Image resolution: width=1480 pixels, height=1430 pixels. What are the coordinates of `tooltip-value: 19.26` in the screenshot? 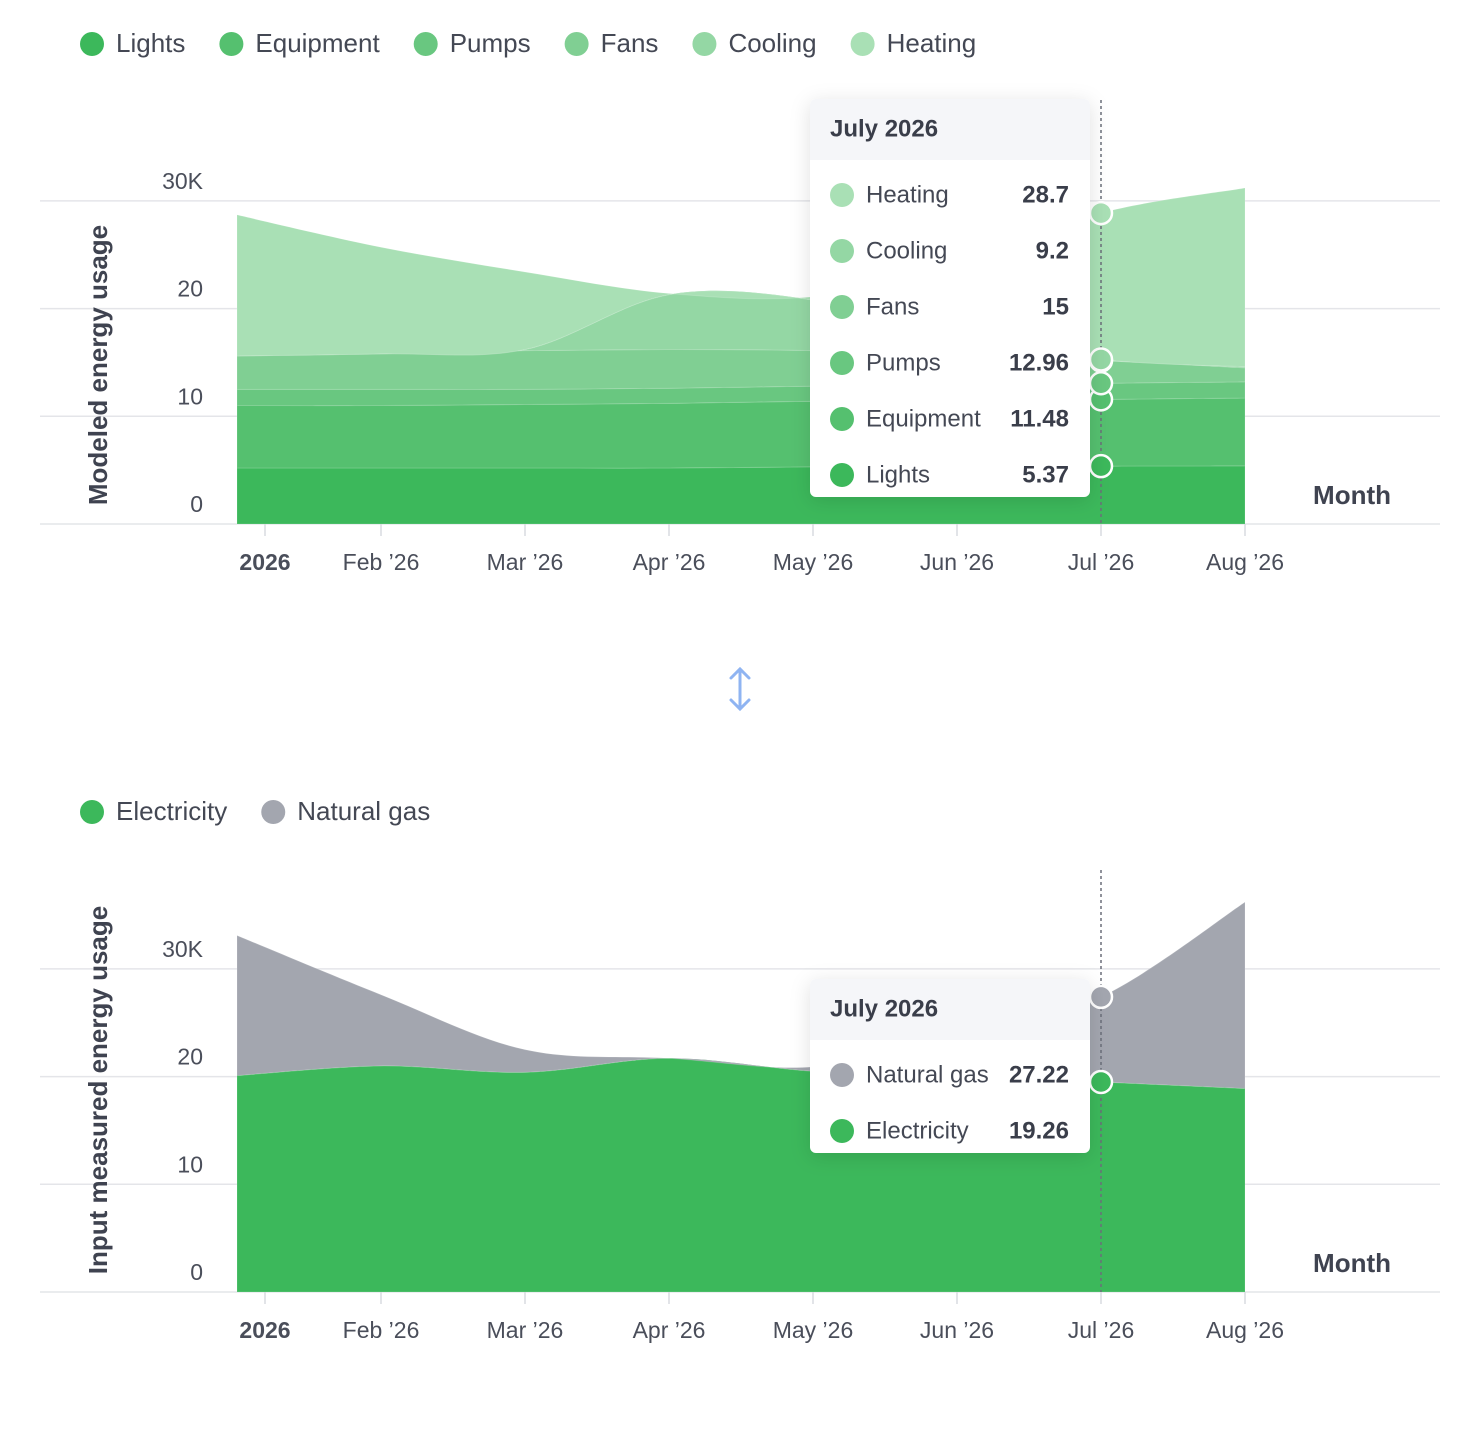 It's located at (1039, 1130).